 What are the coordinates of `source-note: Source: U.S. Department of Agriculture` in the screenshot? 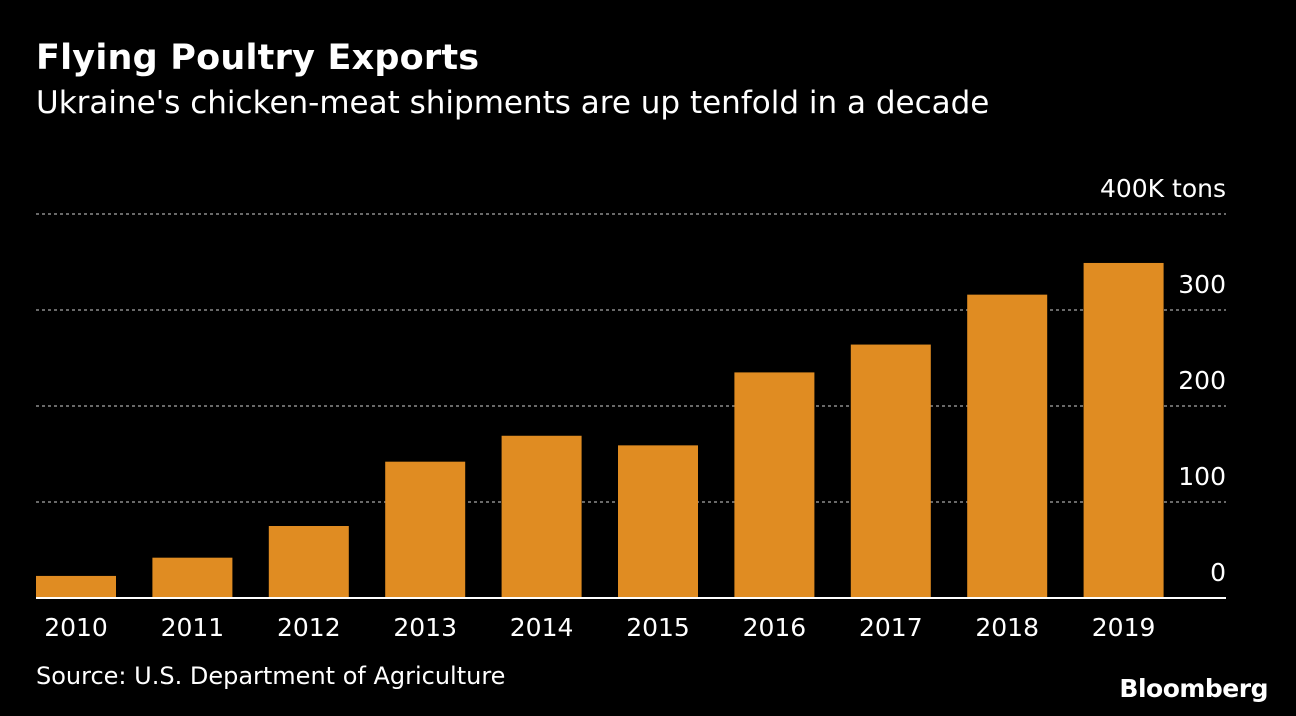 It's located at (271, 676).